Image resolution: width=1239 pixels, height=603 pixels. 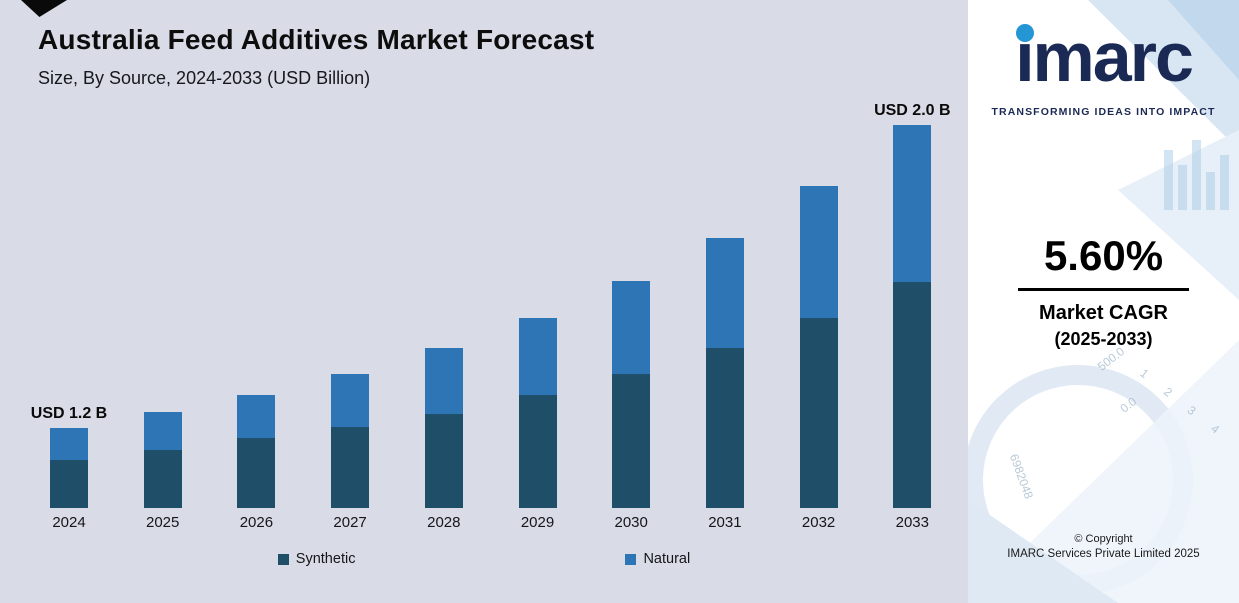 I want to click on bar-segment-natural-2031, so click(x=724, y=293).